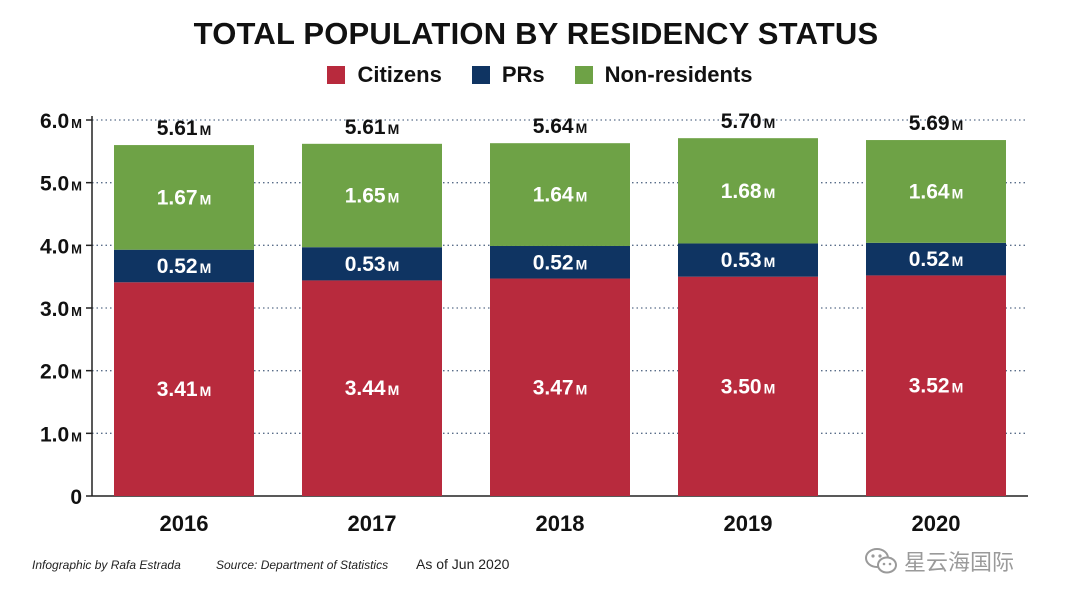 The width and height of the screenshot is (1080, 608). I want to click on watermark: 星云海国际, so click(939, 561).